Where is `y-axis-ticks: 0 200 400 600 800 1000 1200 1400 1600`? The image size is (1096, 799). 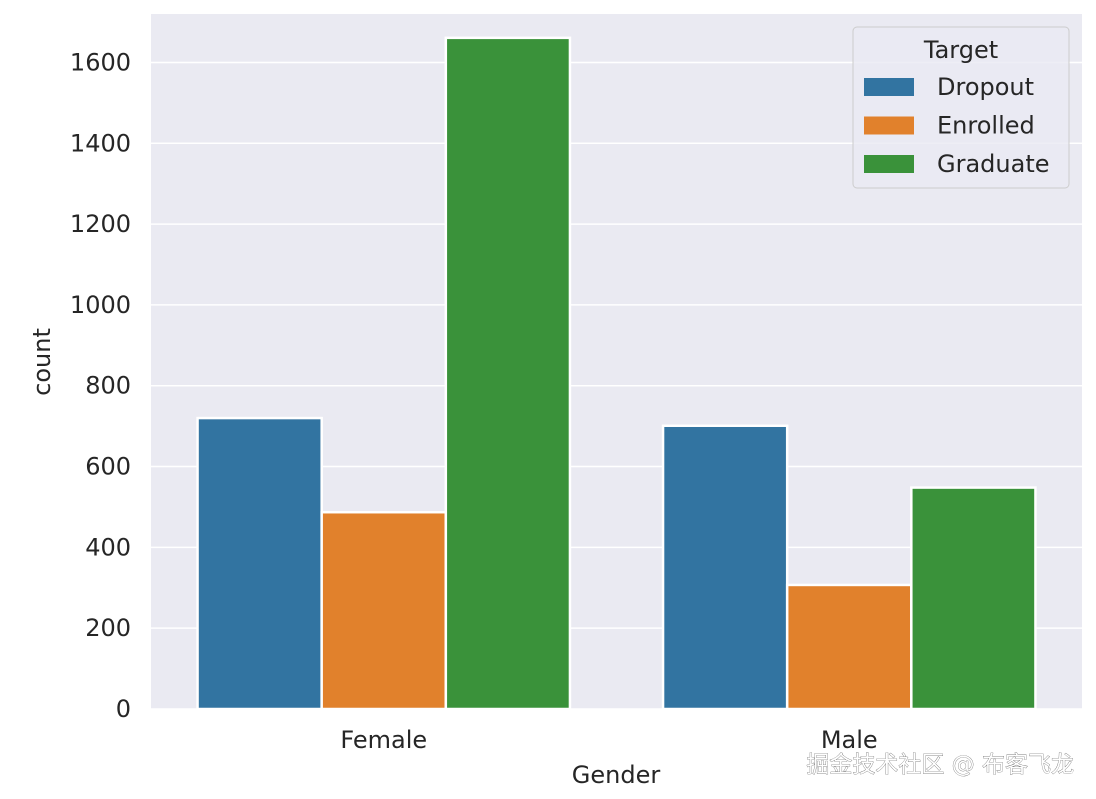
y-axis-ticks: 0 200 400 600 800 1000 1200 1400 1600 is located at coordinates (100, 385).